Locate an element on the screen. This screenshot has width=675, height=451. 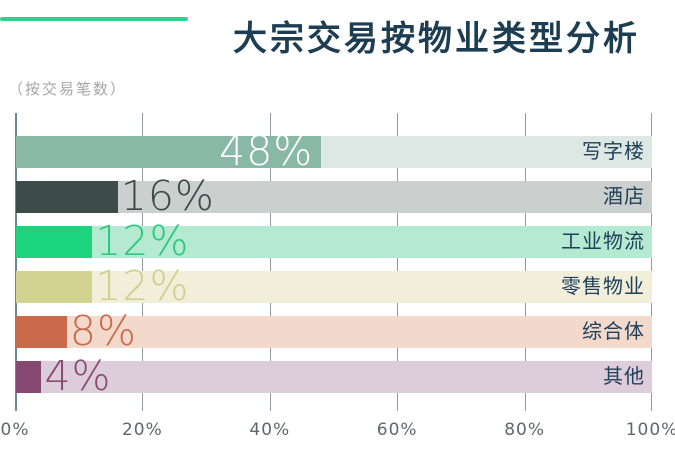
bar-value-label: 8% is located at coordinates (103, 331).